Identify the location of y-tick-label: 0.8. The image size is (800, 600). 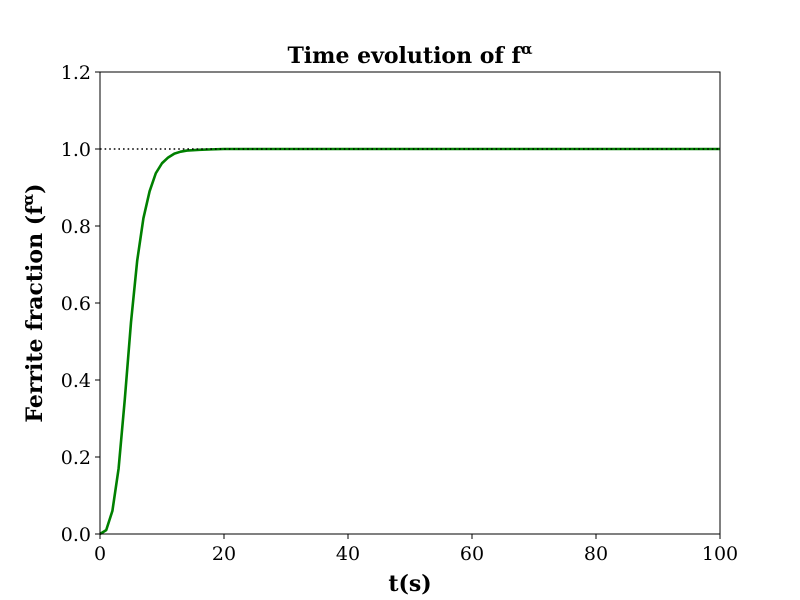
(76, 227).